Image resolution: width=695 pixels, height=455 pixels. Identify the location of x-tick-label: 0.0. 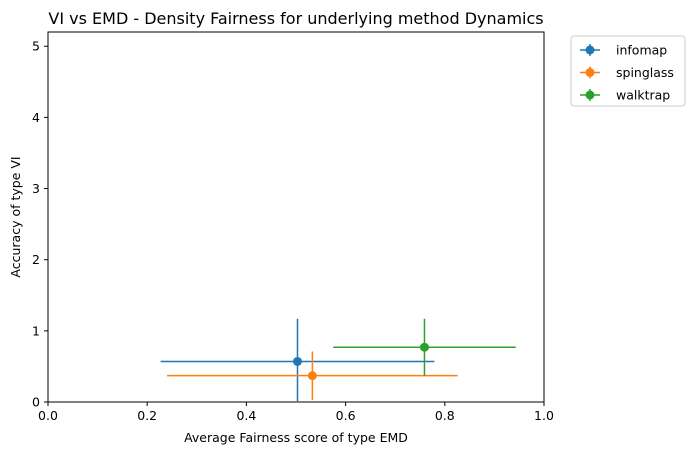
(48, 415).